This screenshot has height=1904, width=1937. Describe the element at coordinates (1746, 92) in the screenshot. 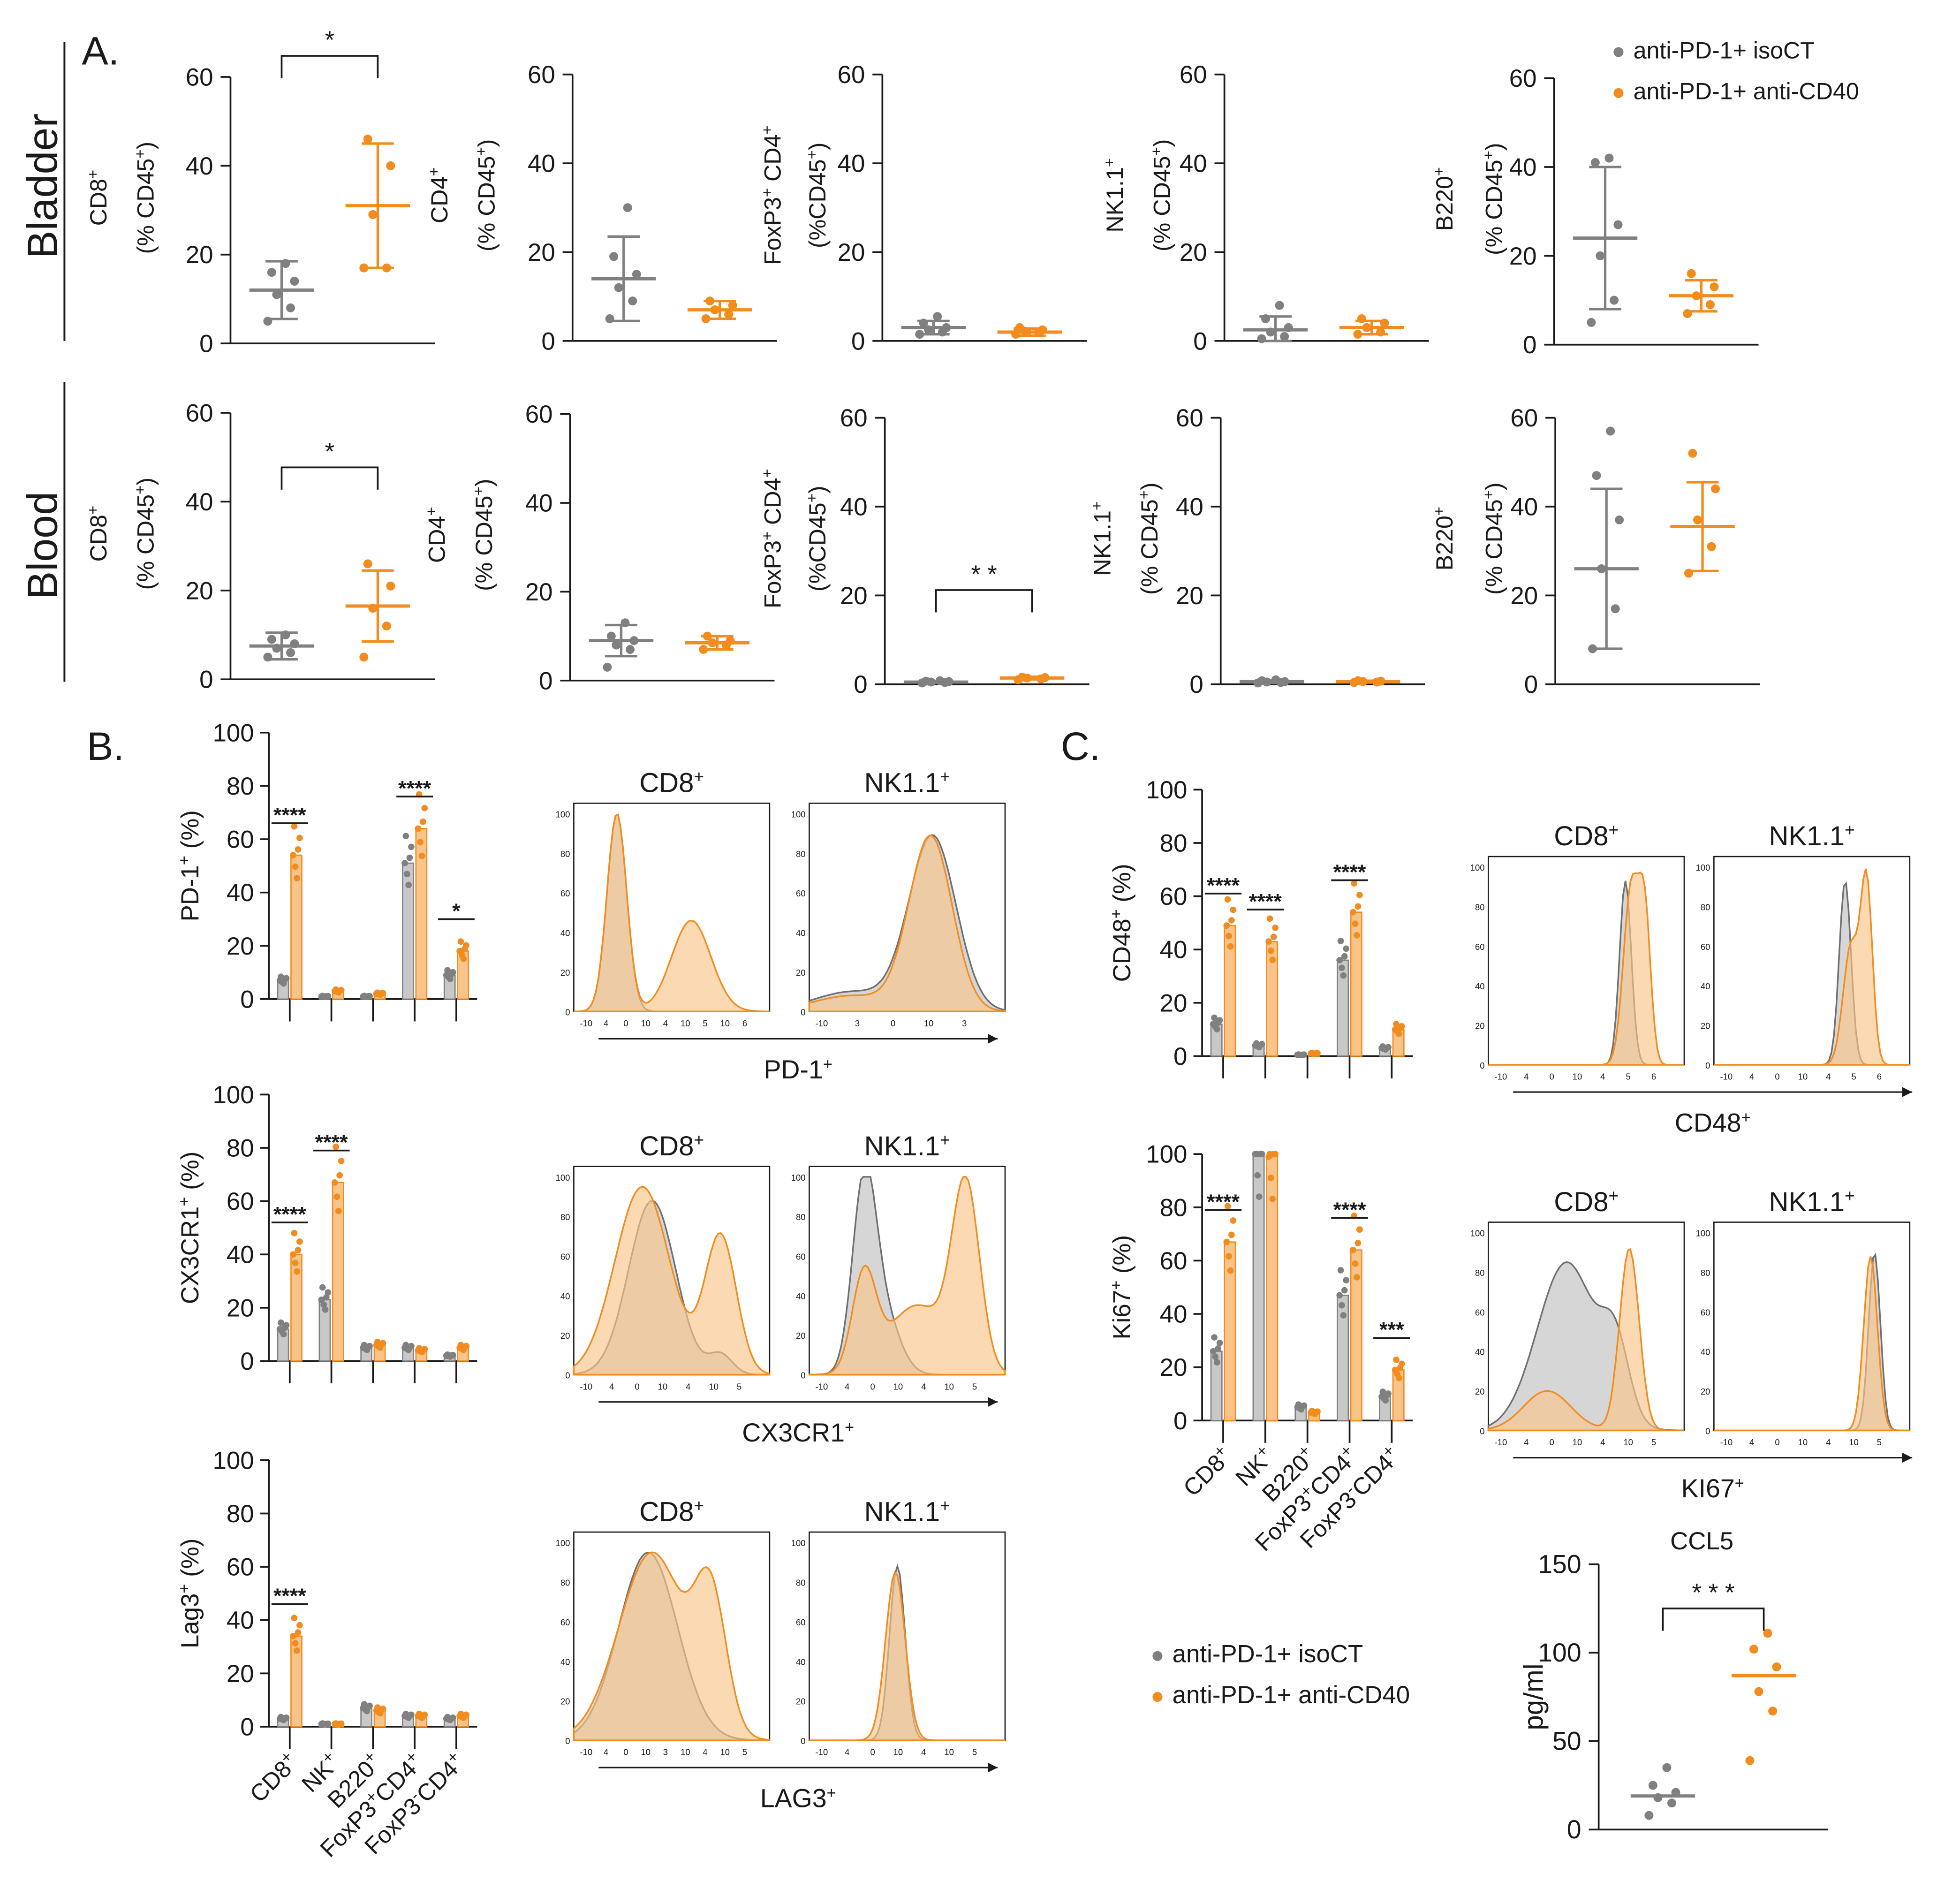

I see `legend-label-cd40: anti-PD-1+ anti-CD40` at that location.